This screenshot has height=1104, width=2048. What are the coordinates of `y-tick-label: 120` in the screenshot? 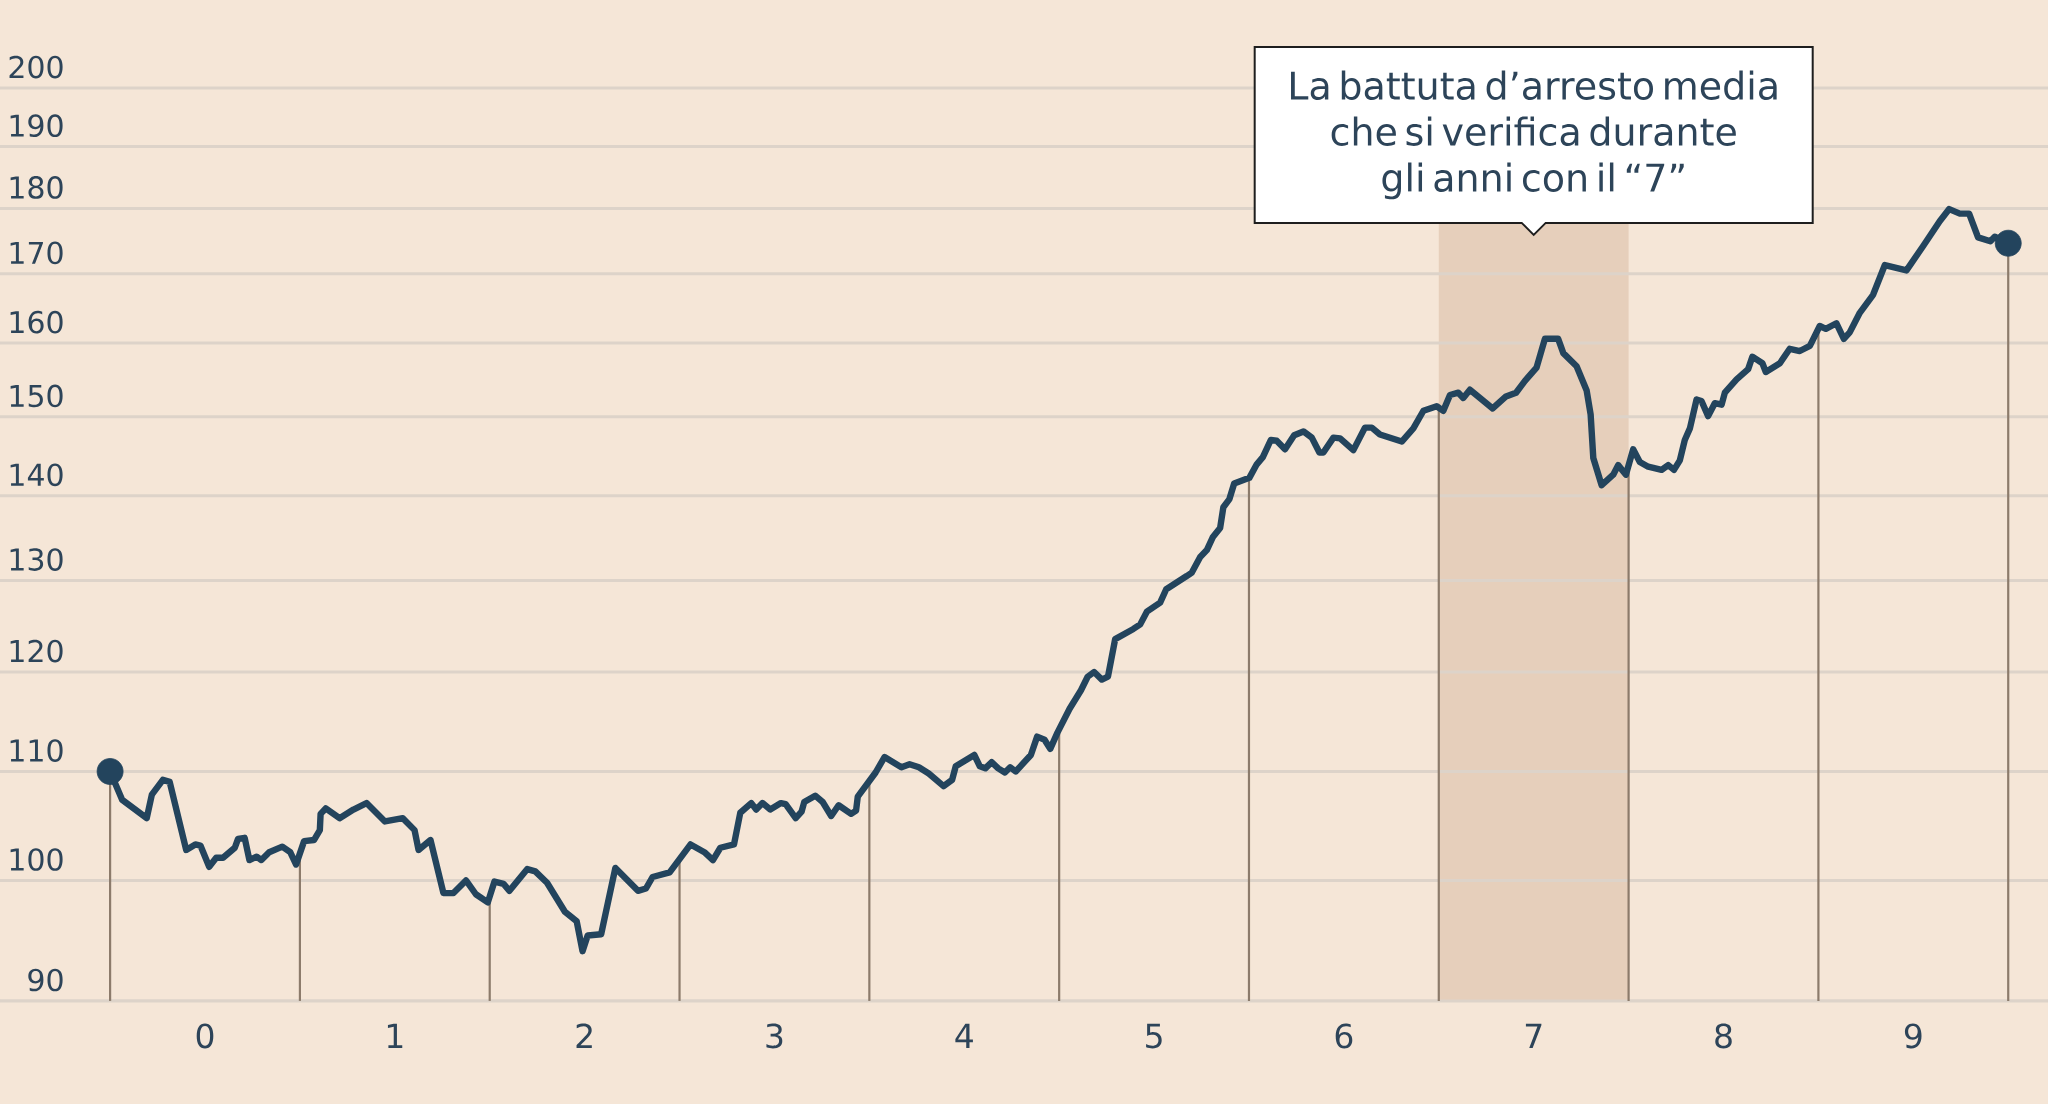 It's located at (36, 651).